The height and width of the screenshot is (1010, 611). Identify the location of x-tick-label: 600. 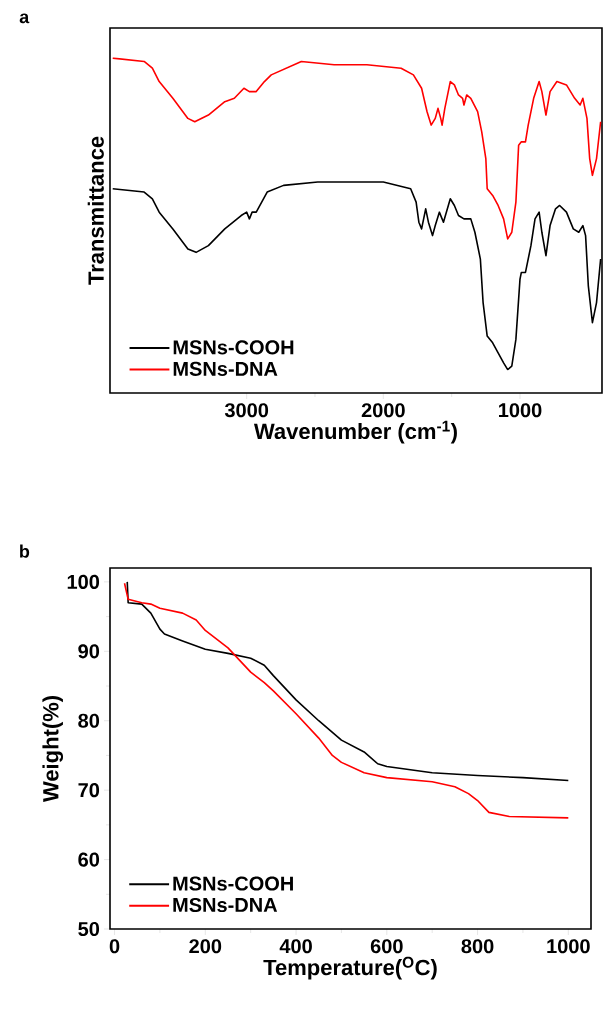
(386, 946).